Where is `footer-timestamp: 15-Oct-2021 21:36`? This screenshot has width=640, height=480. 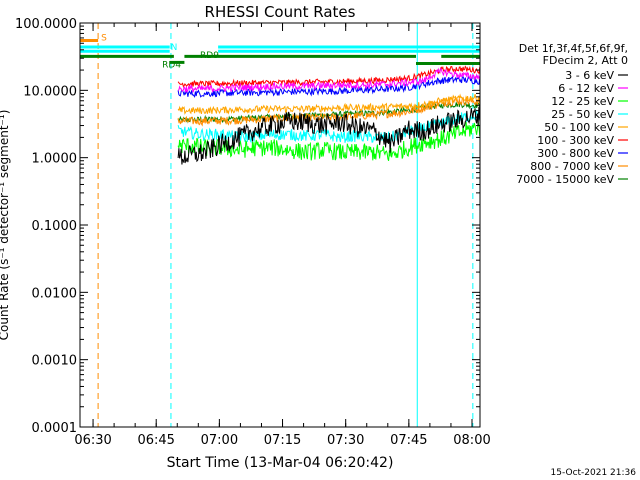 footer-timestamp: 15-Oct-2021 21:36 is located at coordinates (594, 473).